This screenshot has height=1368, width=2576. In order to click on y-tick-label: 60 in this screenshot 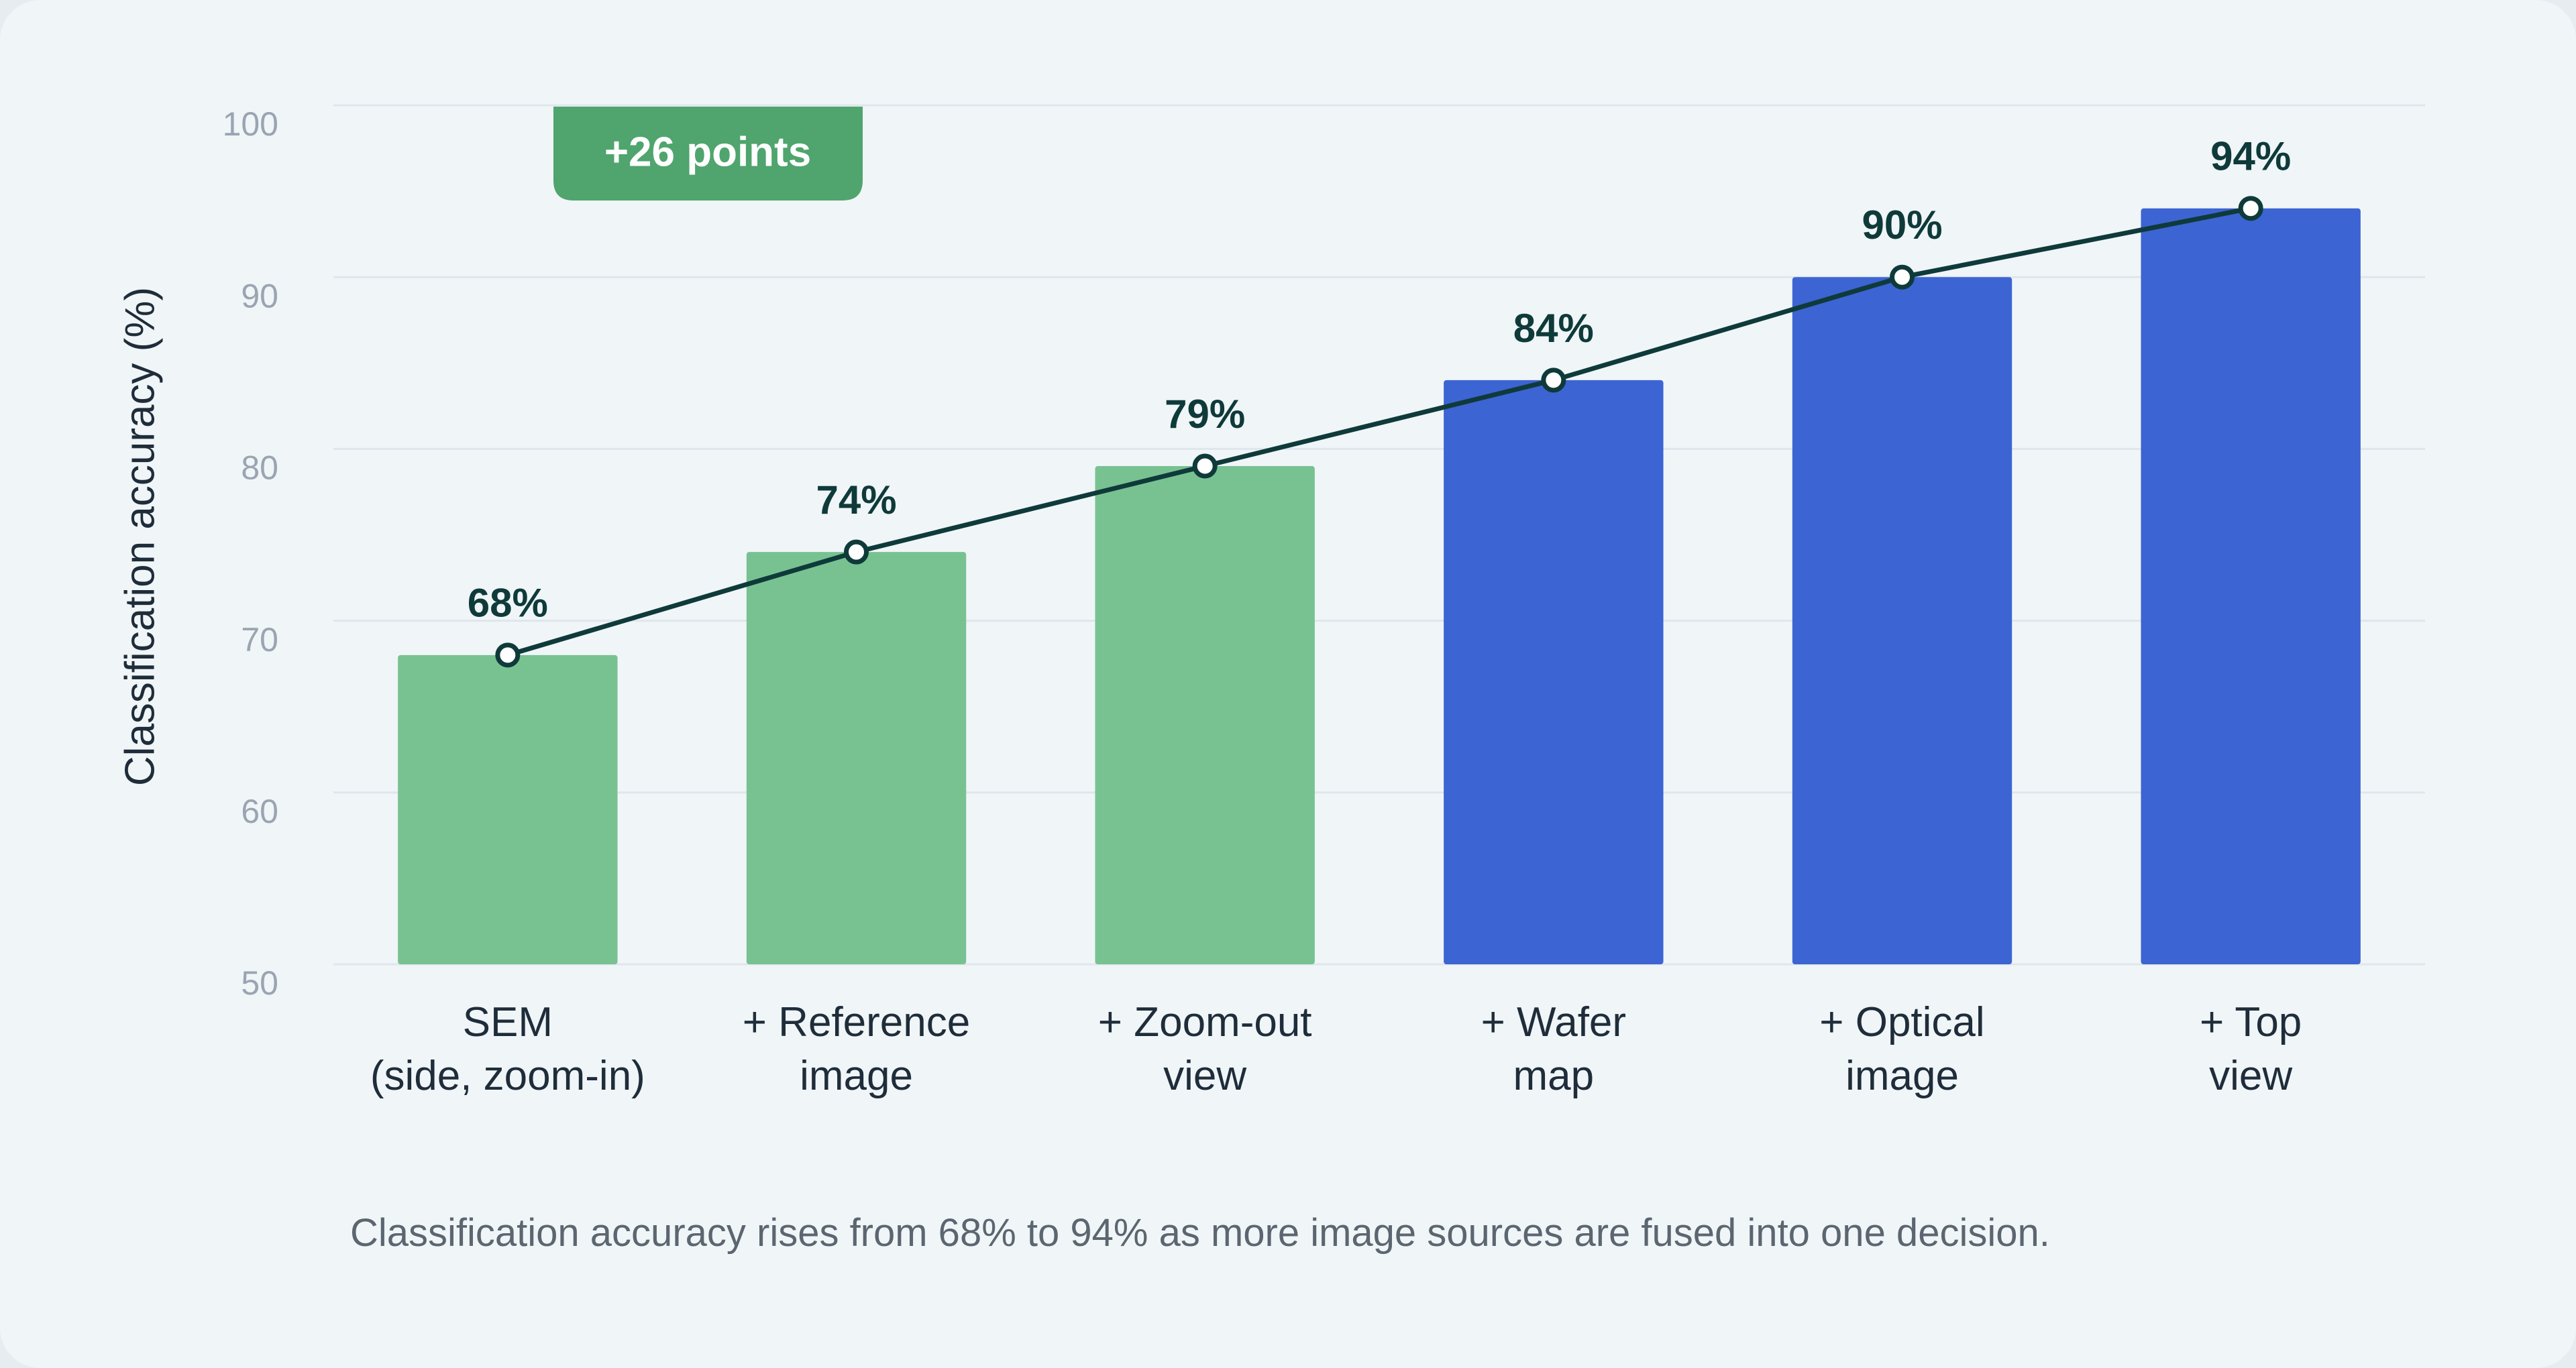, I will do `click(259, 811)`.